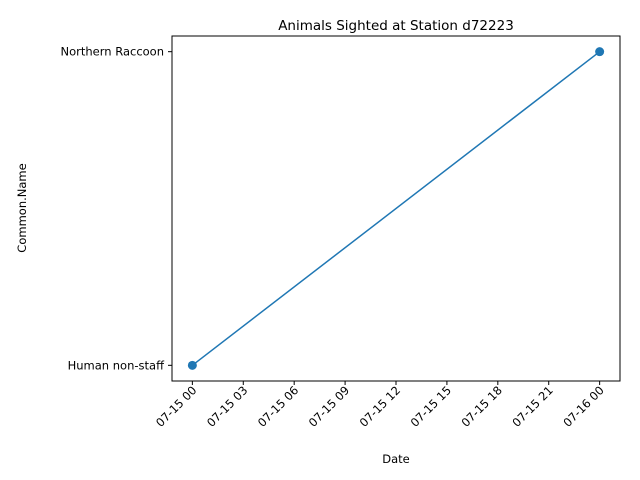 The image size is (640, 480). I want to click on x-tick-label: 07-15 12, so click(380, 406).